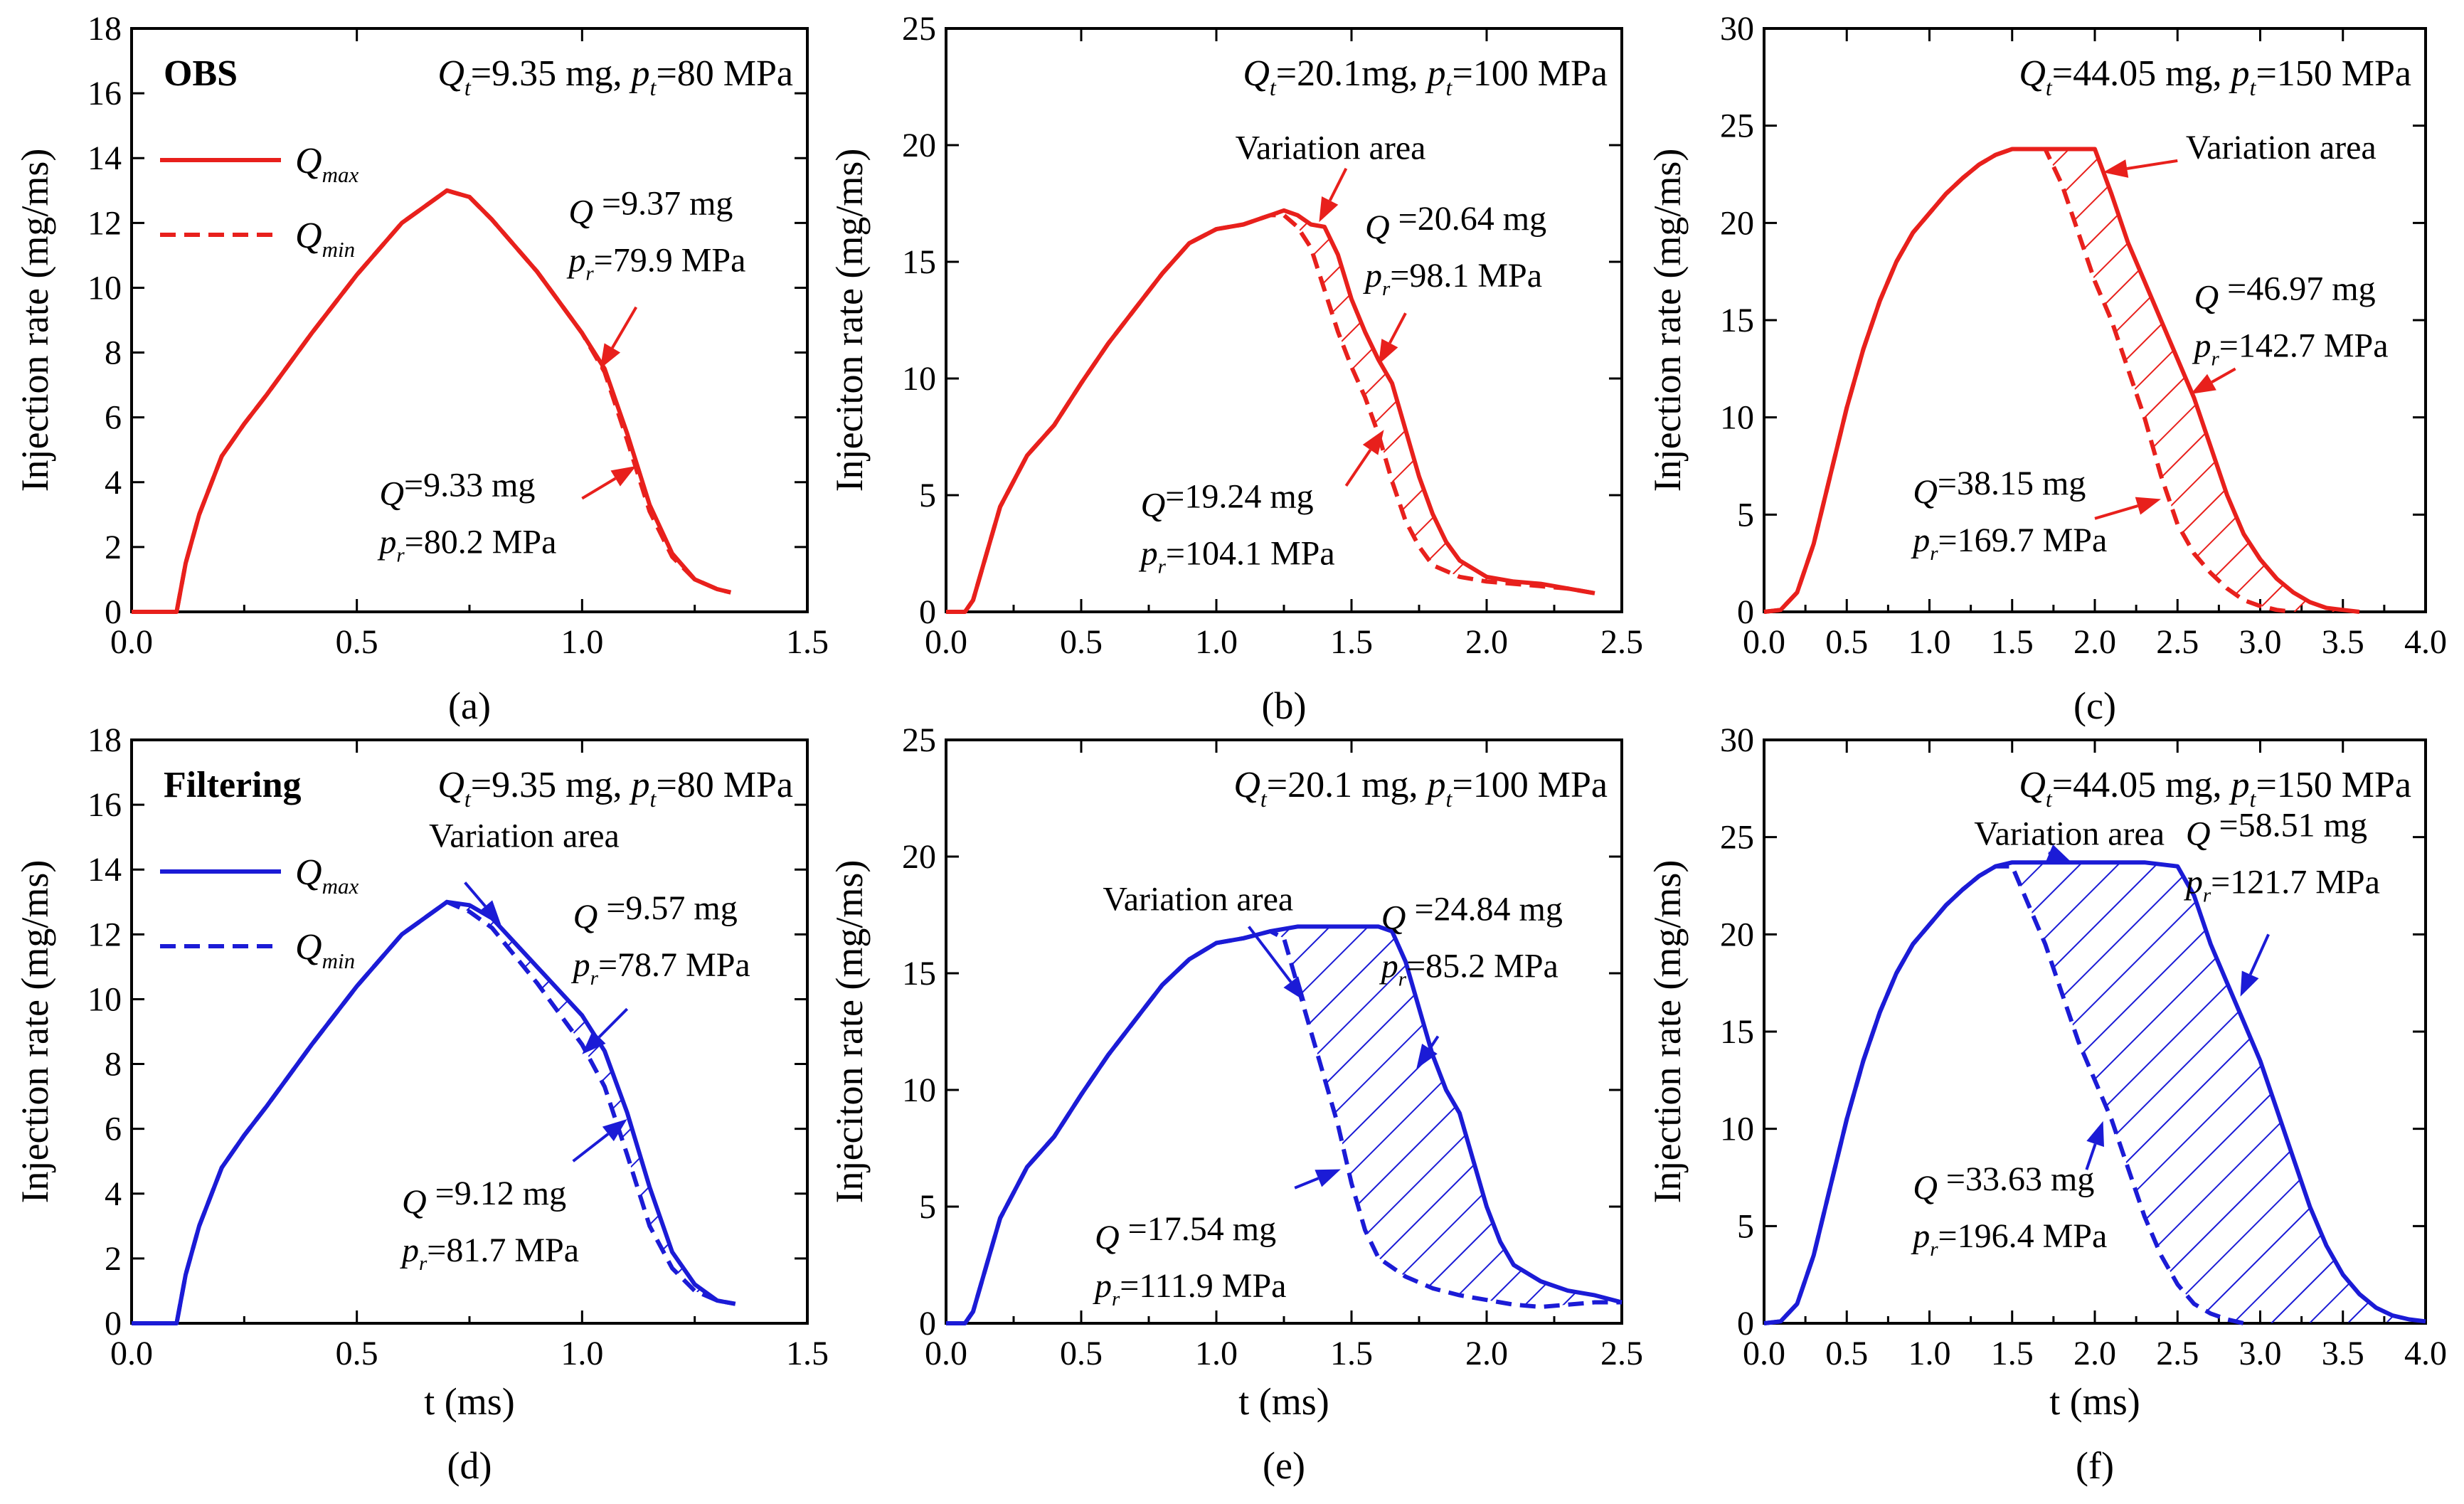 The image size is (2464, 1504). I want to click on x-tick-label: 2.0, so click(1486, 642).